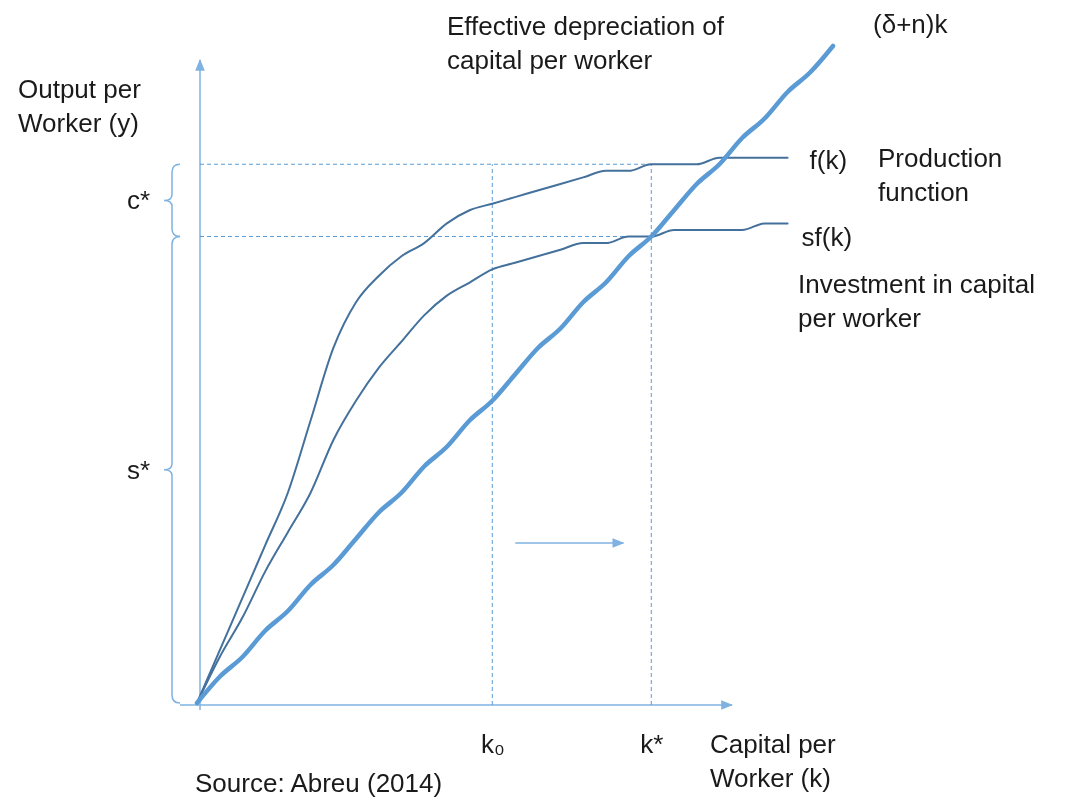  What do you see at coordinates (773, 761) in the screenshot?
I see `x-axis-title: Capital per Worker (k)` at bounding box center [773, 761].